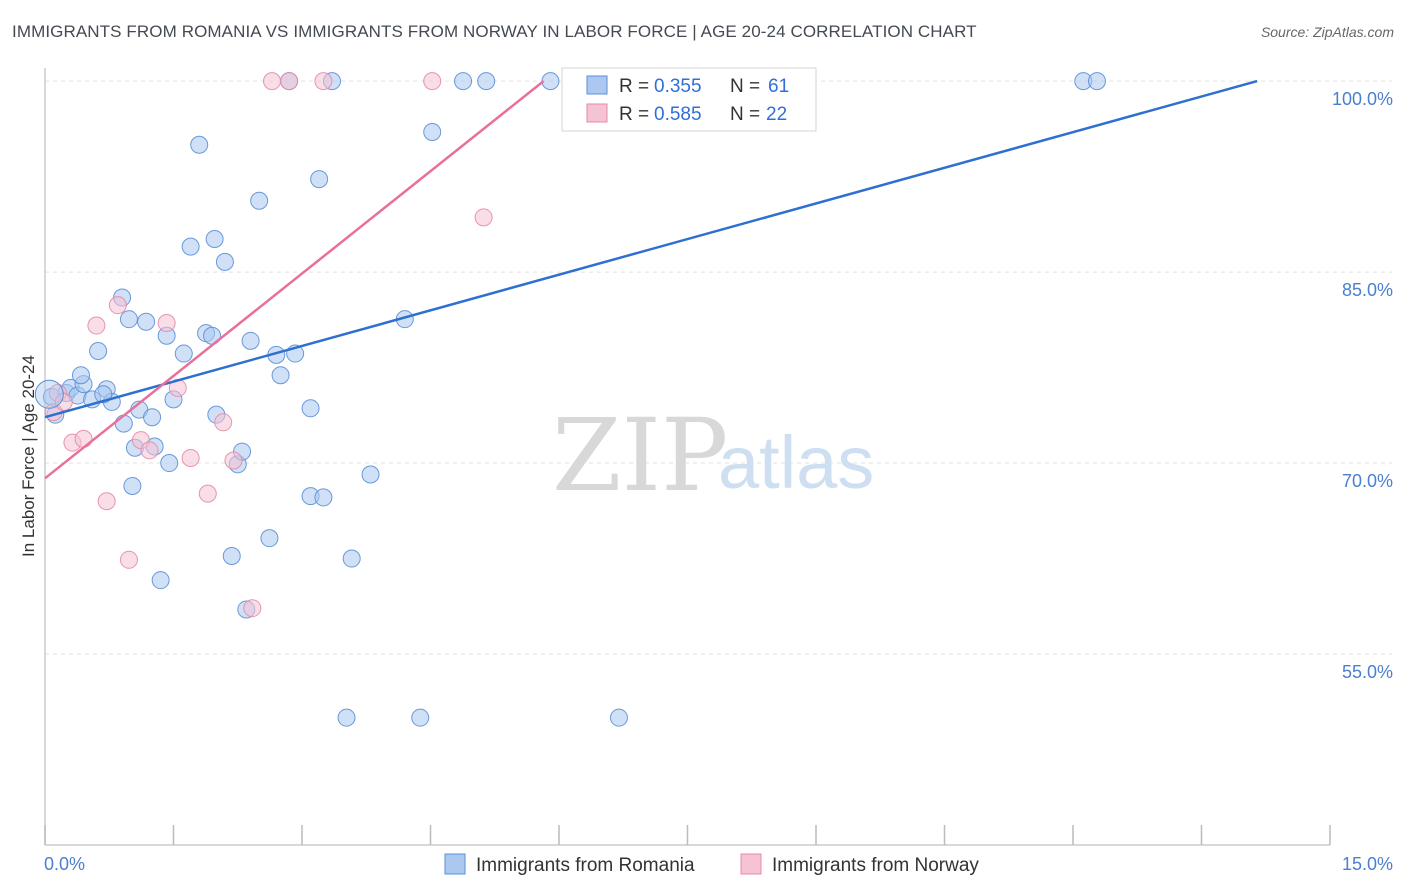 The height and width of the screenshot is (892, 1406). I want to click on point-romania-cluster, so click(49, 394).